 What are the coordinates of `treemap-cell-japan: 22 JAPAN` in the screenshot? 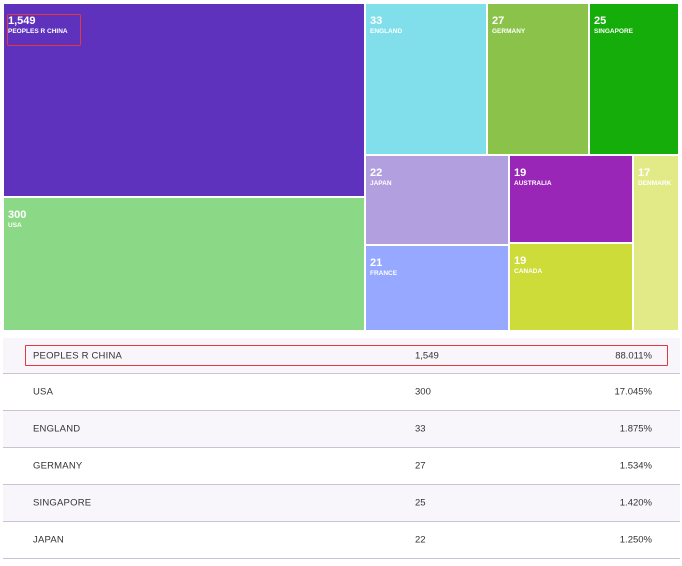 It's located at (437, 200).